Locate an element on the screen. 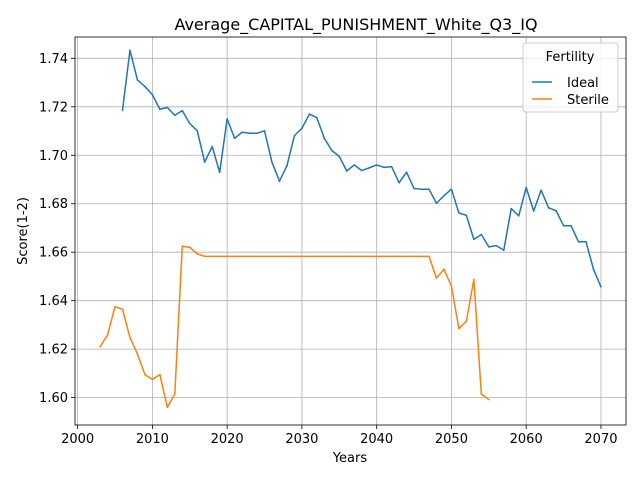  legend-label-sterile: Sterile is located at coordinates (588, 100).